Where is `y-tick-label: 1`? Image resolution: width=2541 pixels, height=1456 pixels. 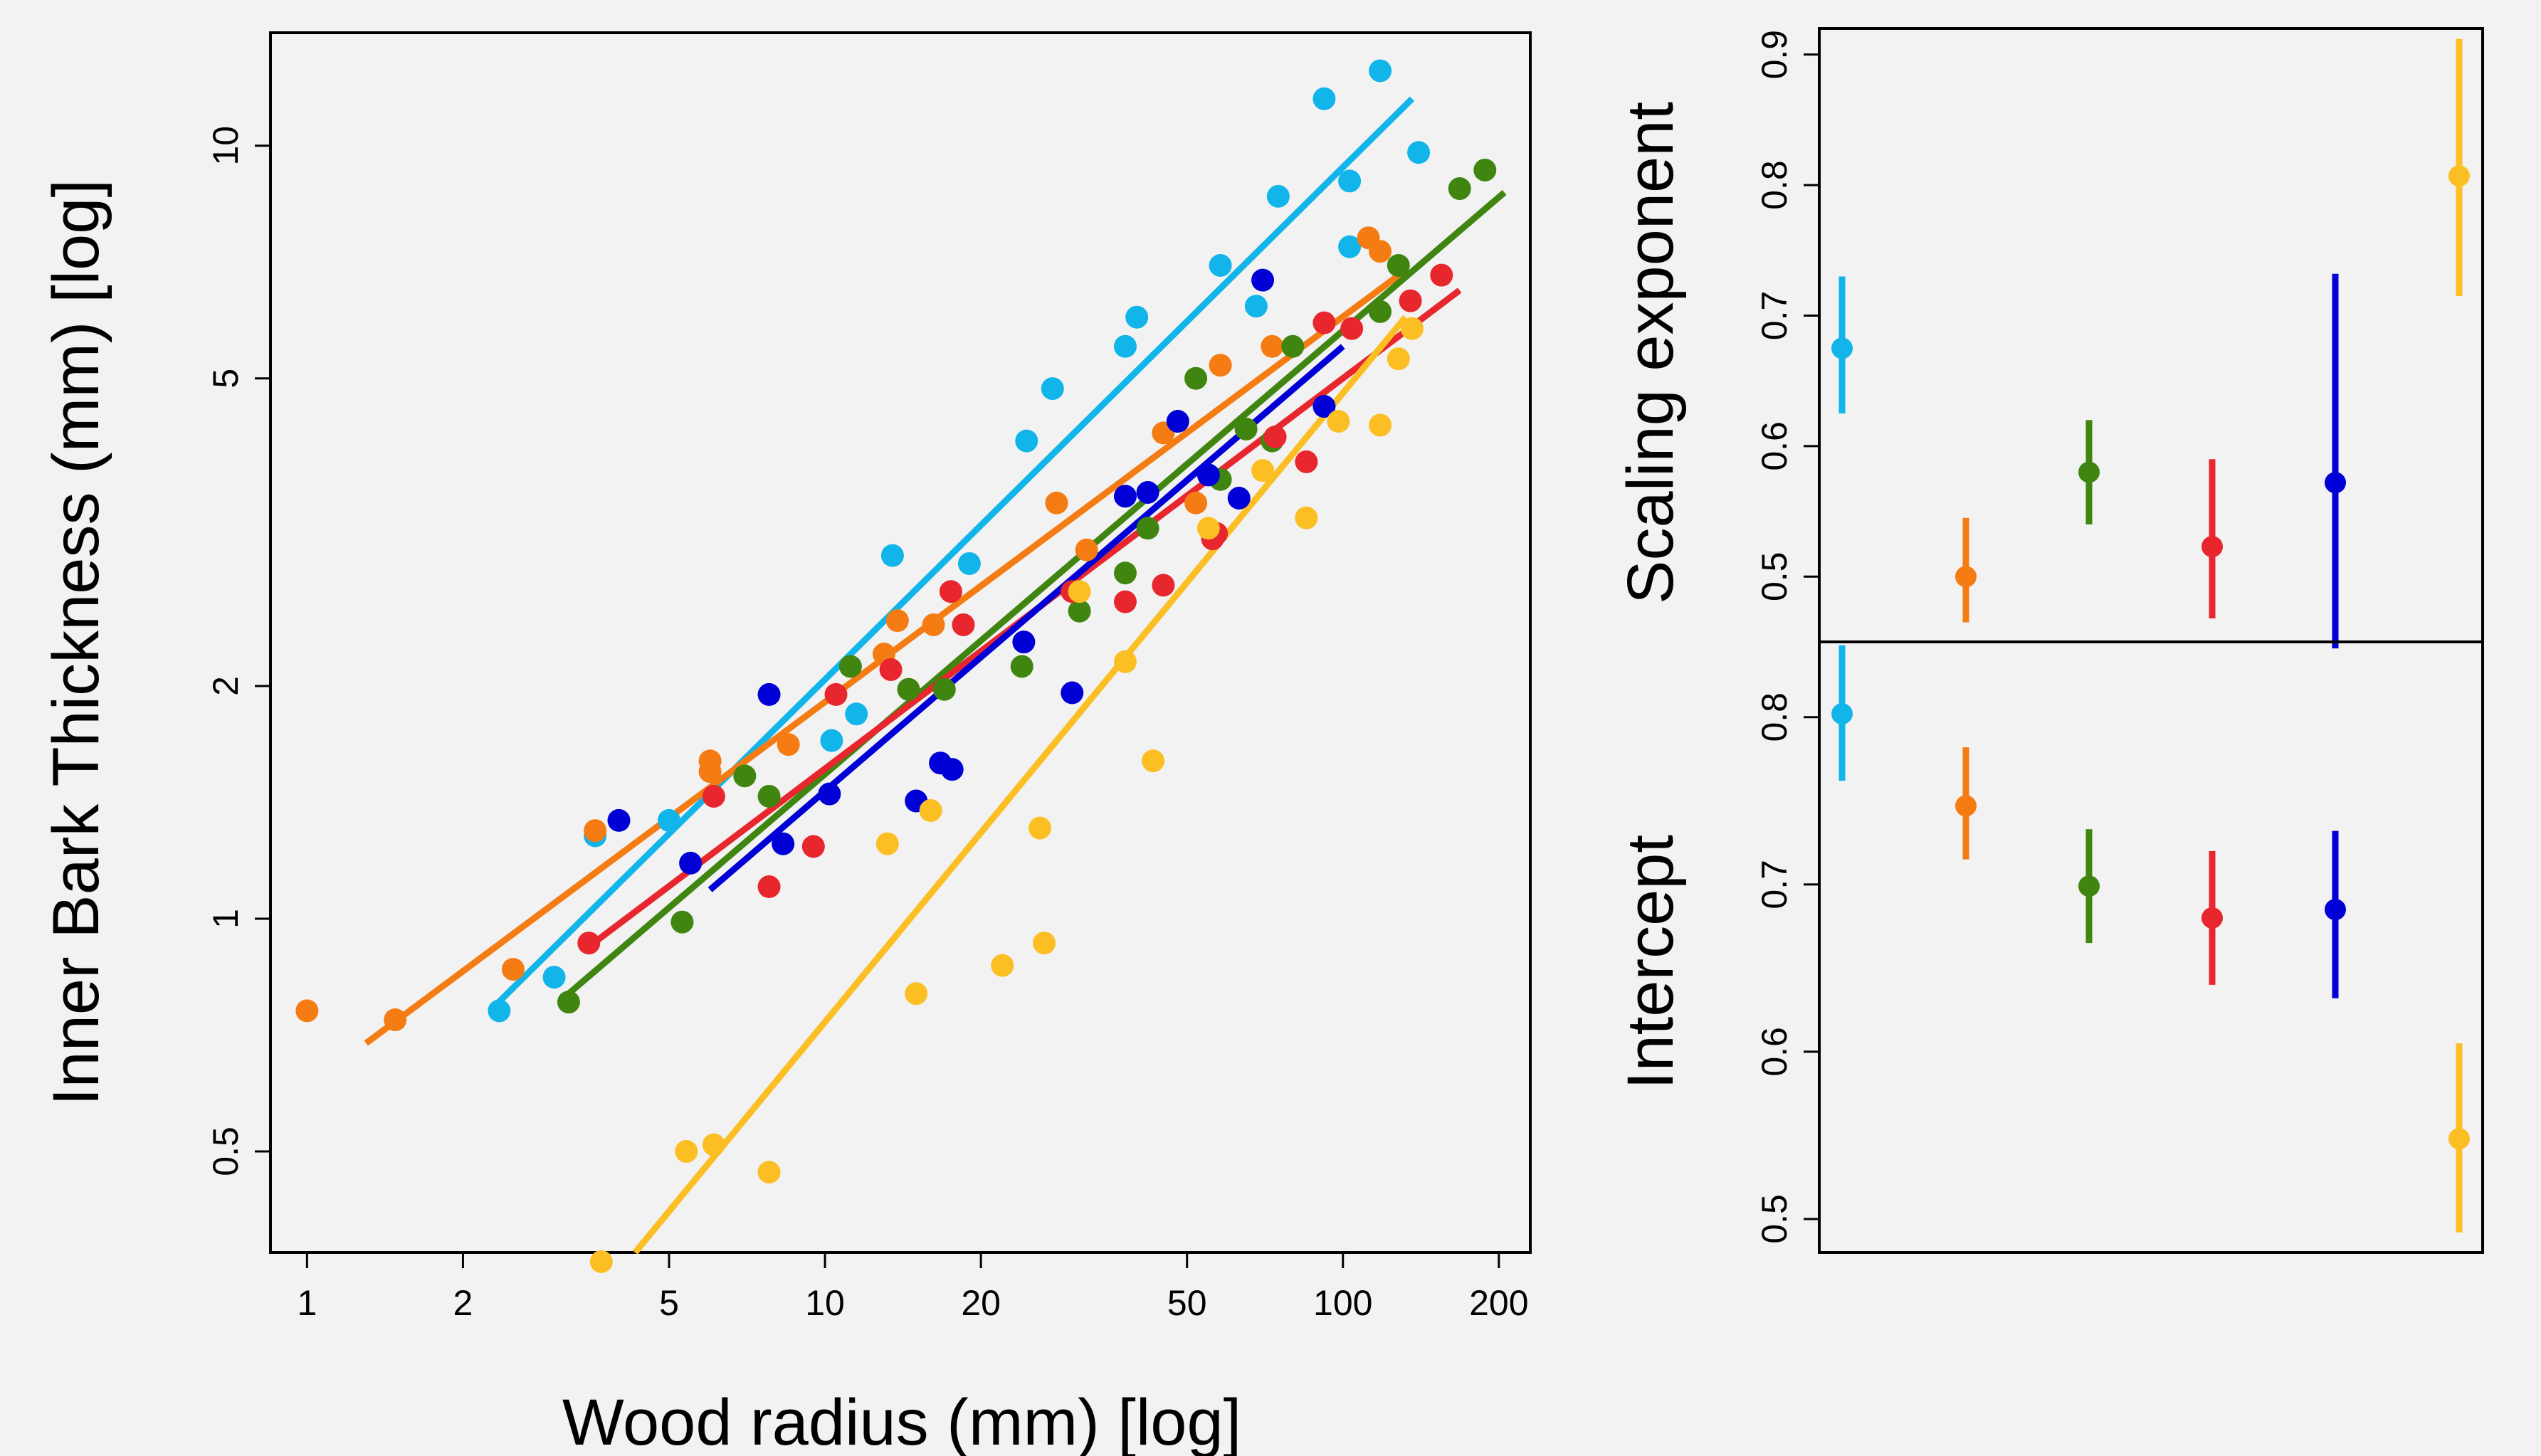 y-tick-label: 1 is located at coordinates (226, 919).